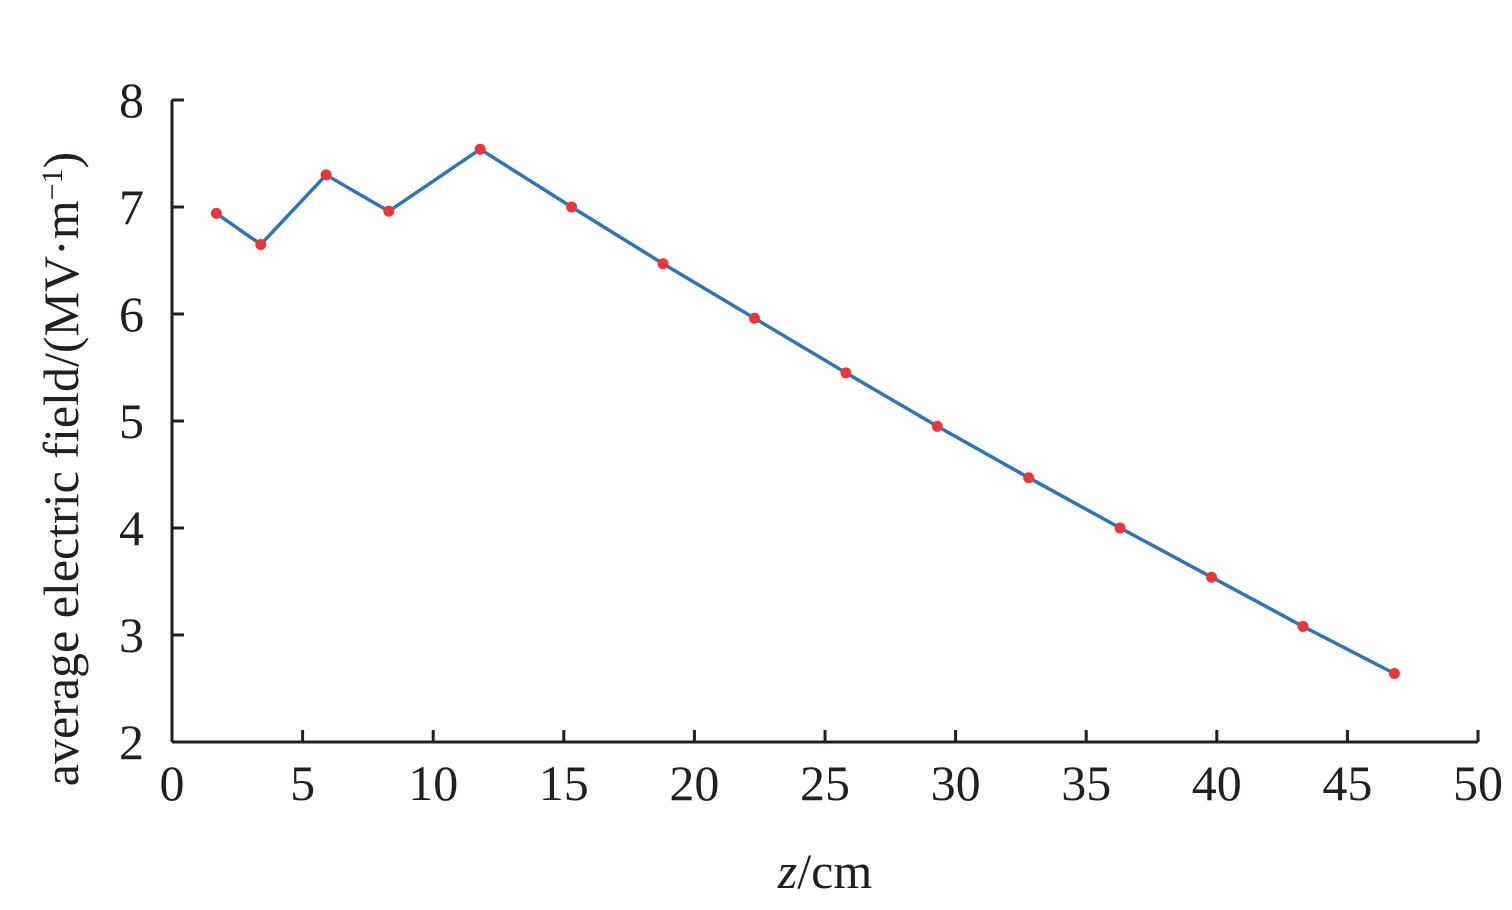 This screenshot has width=1512, height=910. I want to click on x-tick-label: 50, so click(1478, 783).